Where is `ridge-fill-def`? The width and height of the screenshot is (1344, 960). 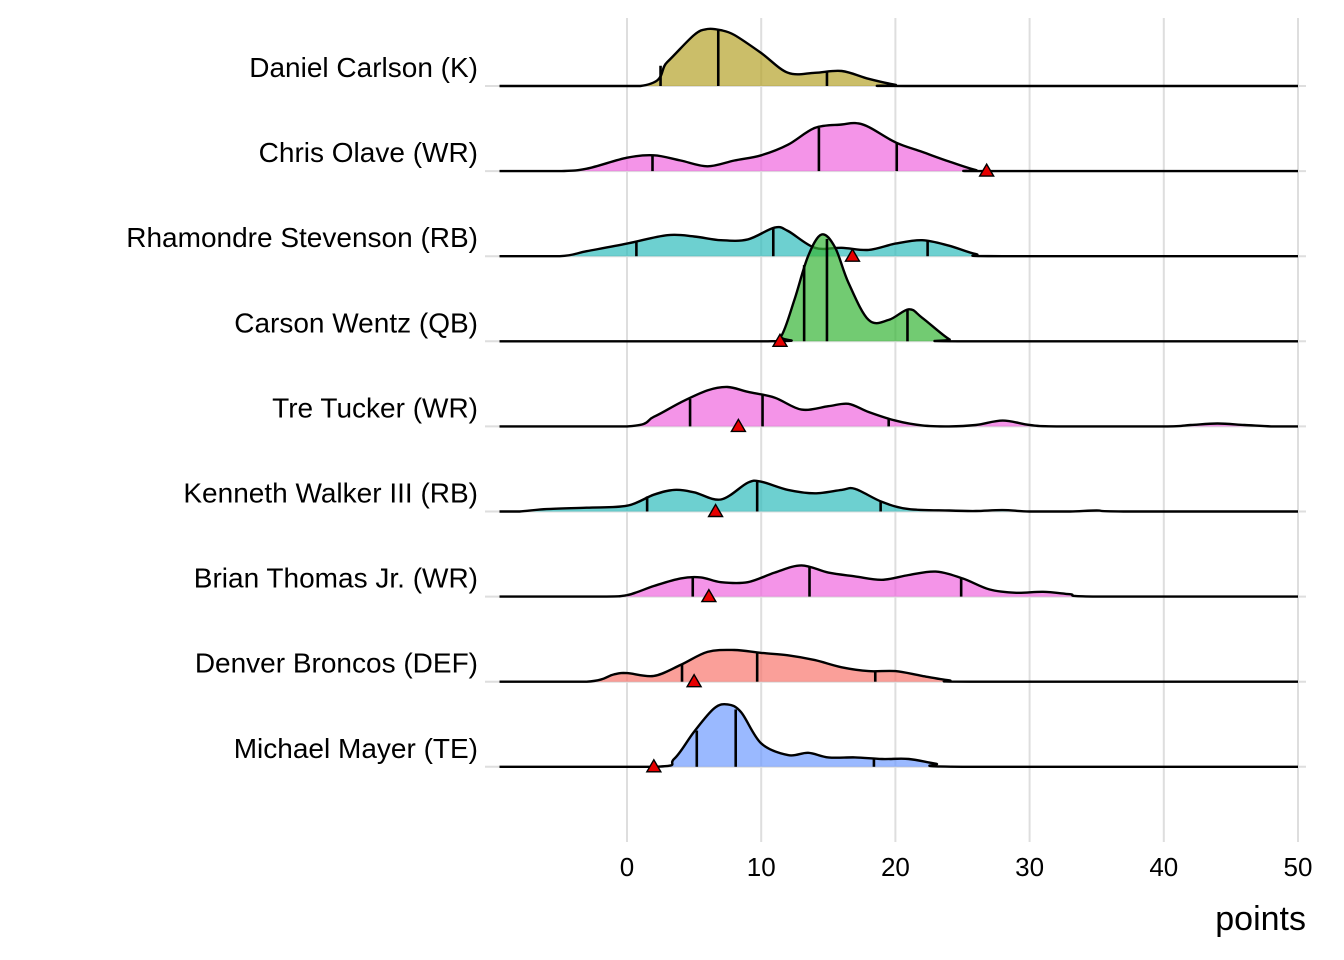
ridge-fill-def is located at coordinates (898, 665).